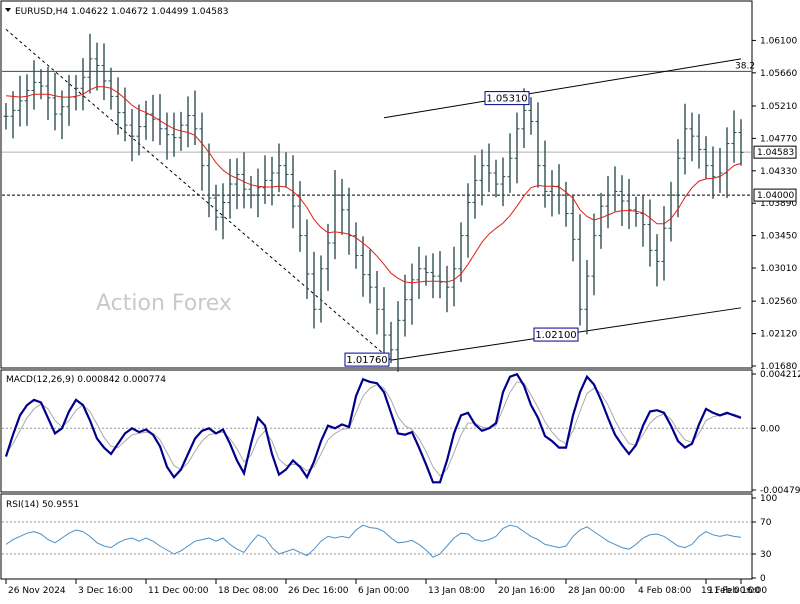 This screenshot has height=604, width=800. What do you see at coordinates (86, 380) in the screenshot?
I see `macd-header: MACD(12,26,9) 0.000842 0.000774` at bounding box center [86, 380].